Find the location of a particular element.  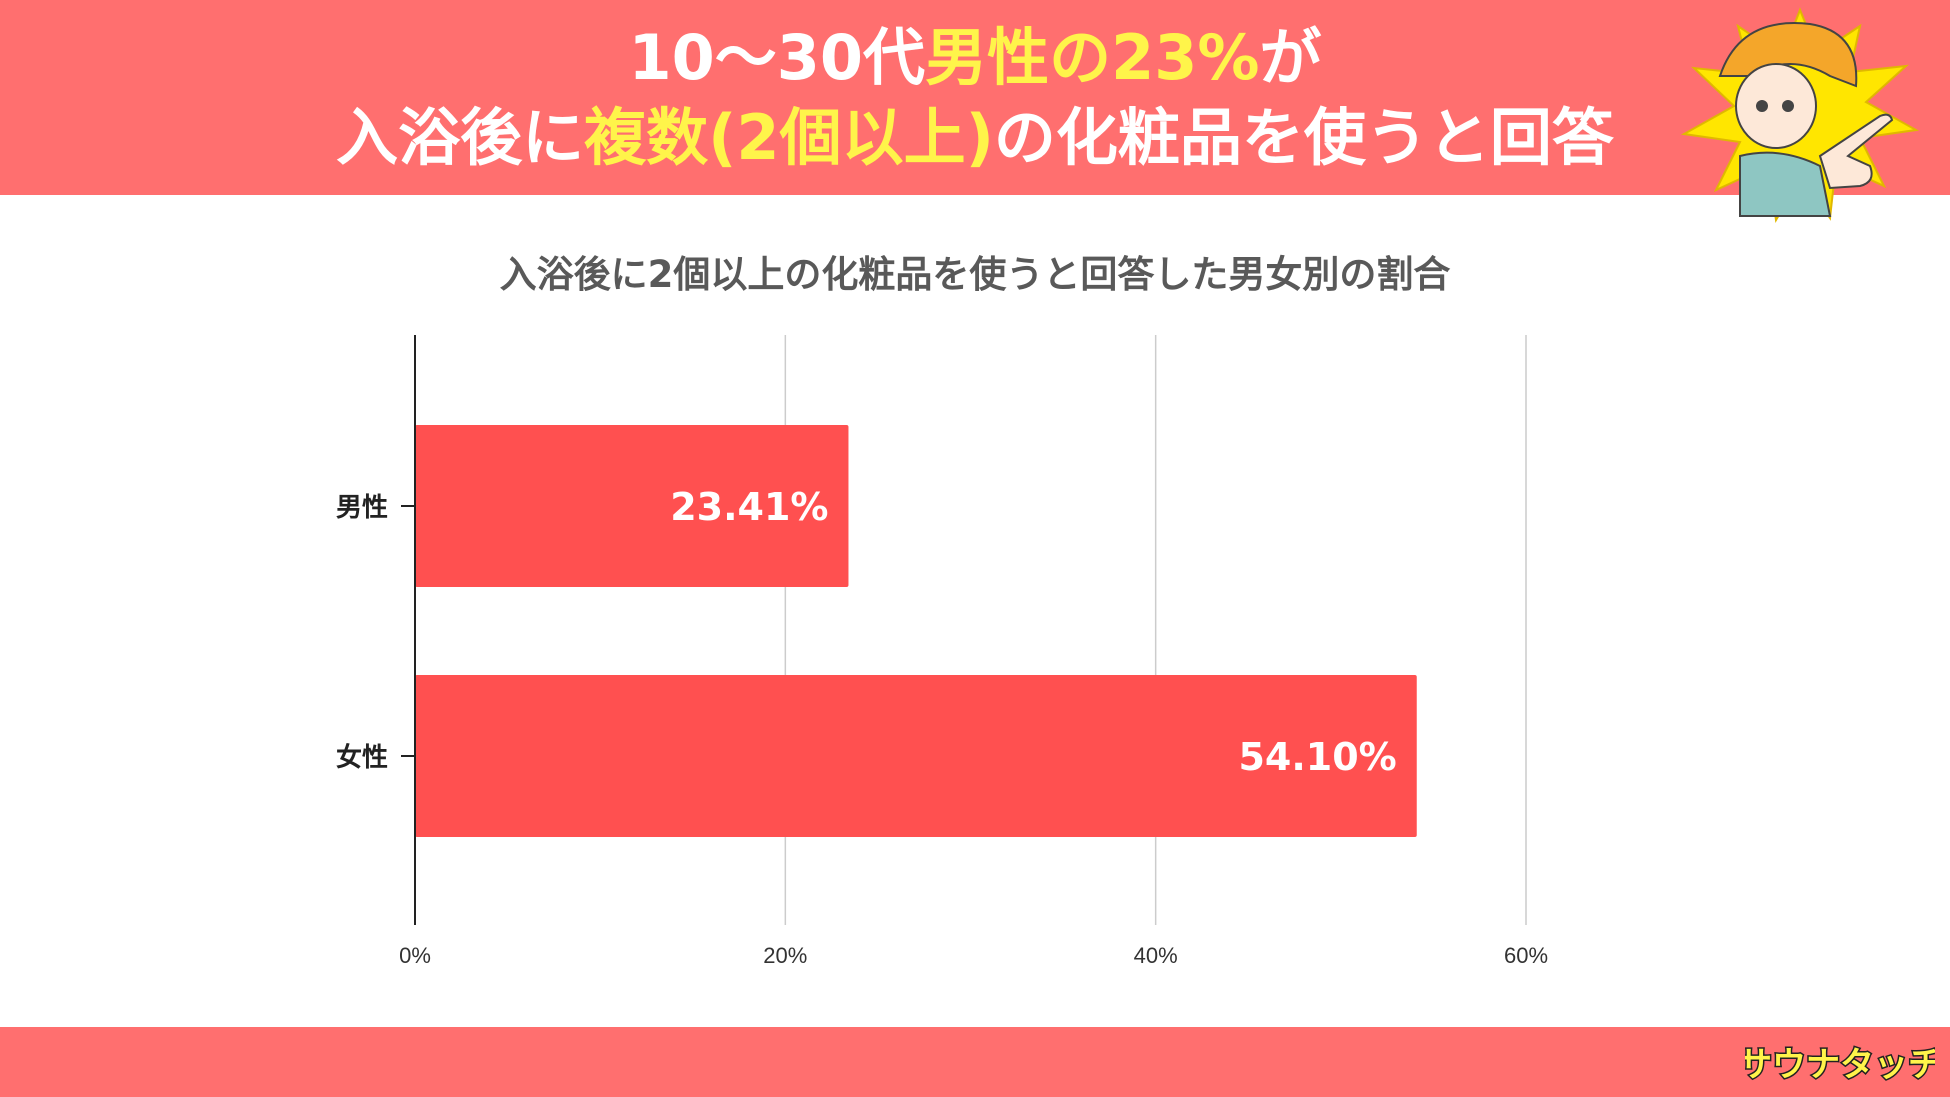

bar-value-label: 54.10% is located at coordinates (1317, 757).